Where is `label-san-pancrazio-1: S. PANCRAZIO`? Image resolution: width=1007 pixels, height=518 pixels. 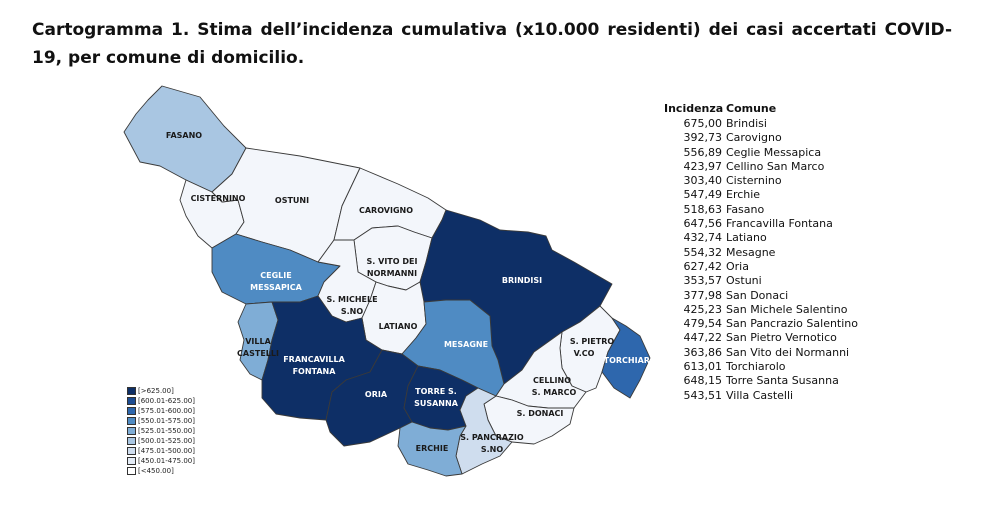
label-san-pancrazio-1: S. PANCRAZIO is located at coordinates (492, 437).